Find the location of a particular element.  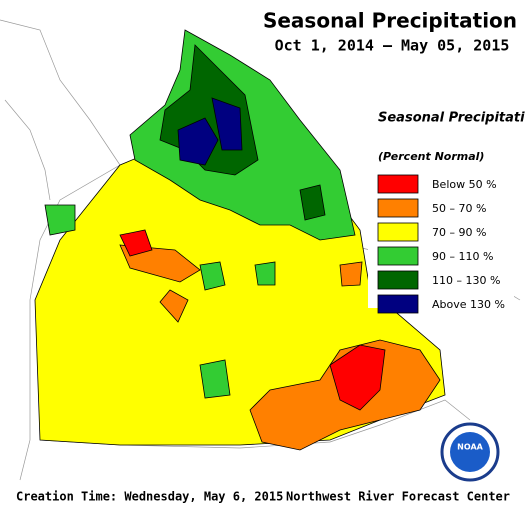

legend-label: Above 130 % is located at coordinates (468, 304).